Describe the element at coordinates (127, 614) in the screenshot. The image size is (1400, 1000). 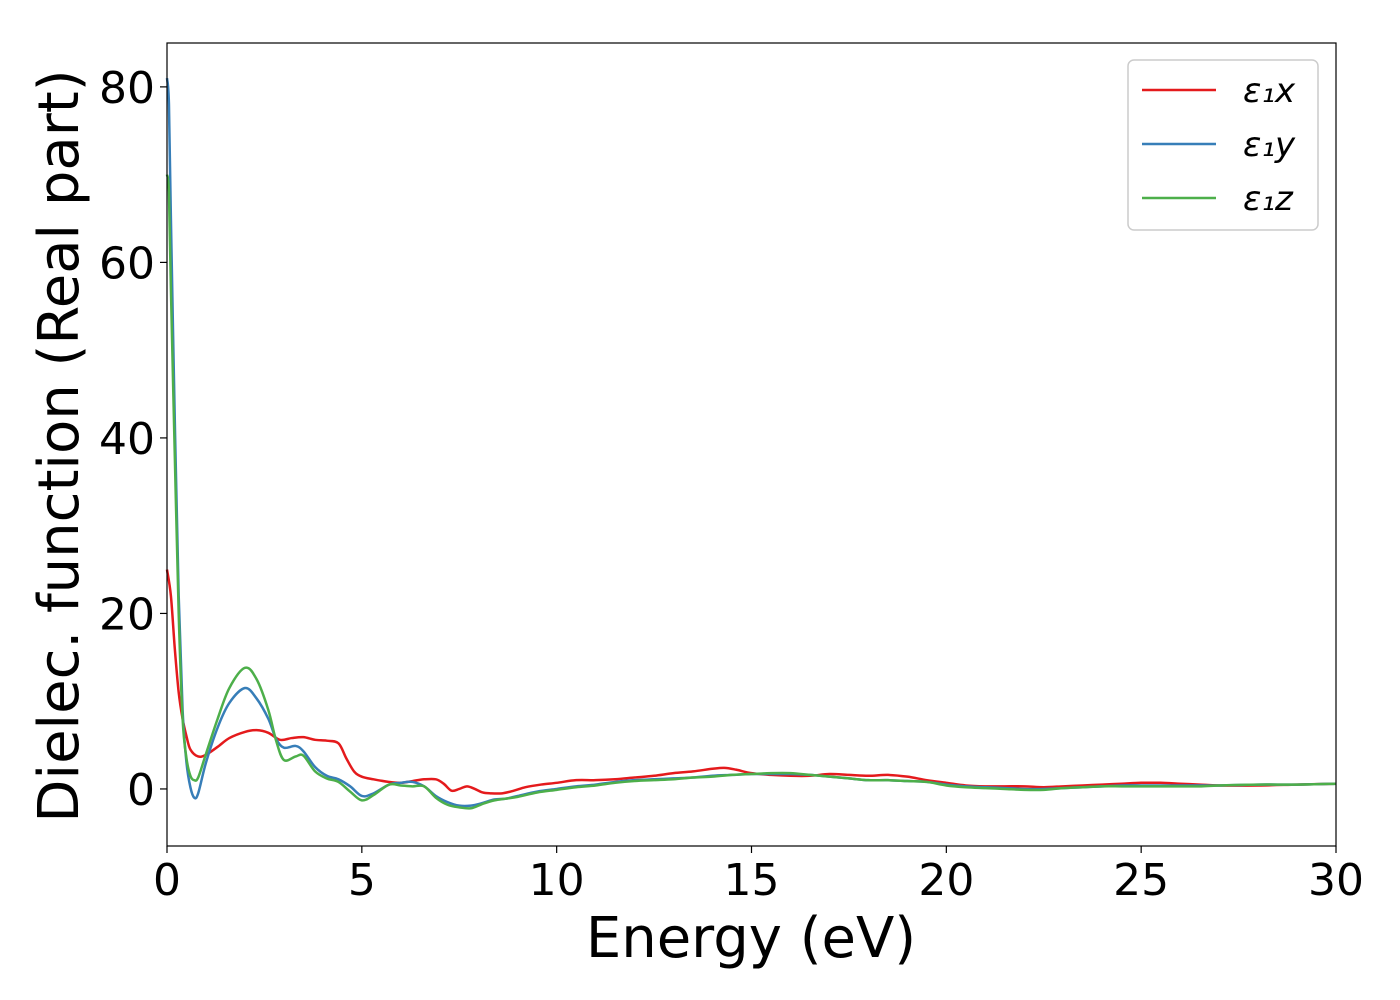
I see `y-tick-label-1: 20` at that location.